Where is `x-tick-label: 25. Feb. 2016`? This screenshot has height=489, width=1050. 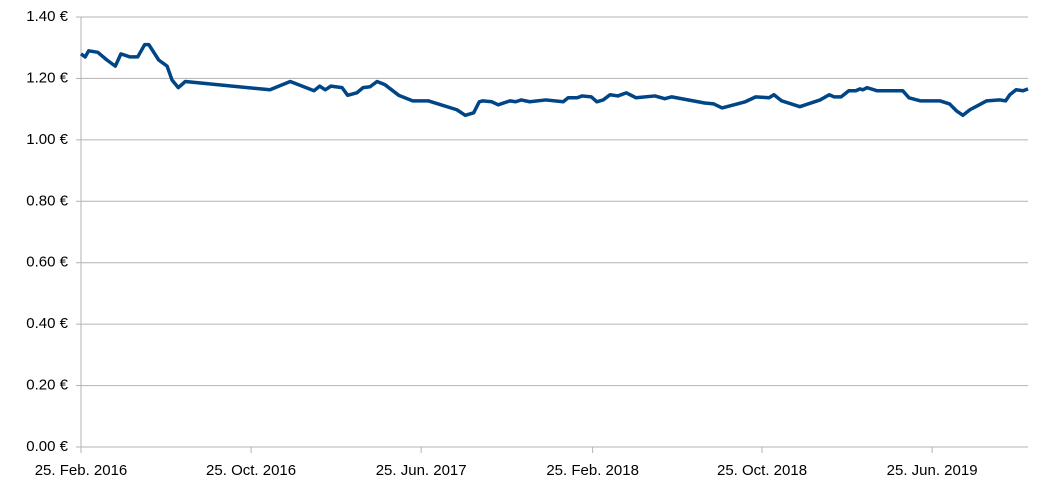
x-tick-label: 25. Feb. 2016 is located at coordinates (81, 470).